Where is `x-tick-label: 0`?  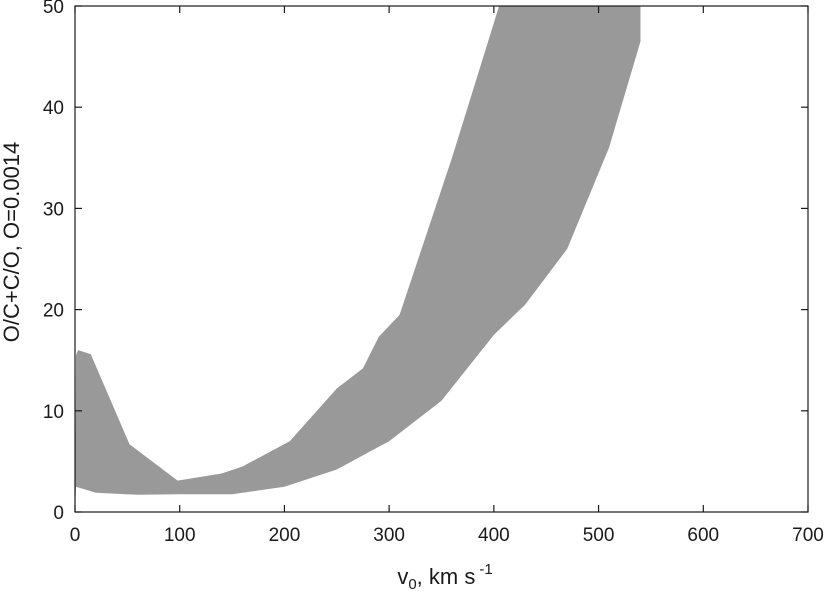
x-tick-label: 0 is located at coordinates (75, 535).